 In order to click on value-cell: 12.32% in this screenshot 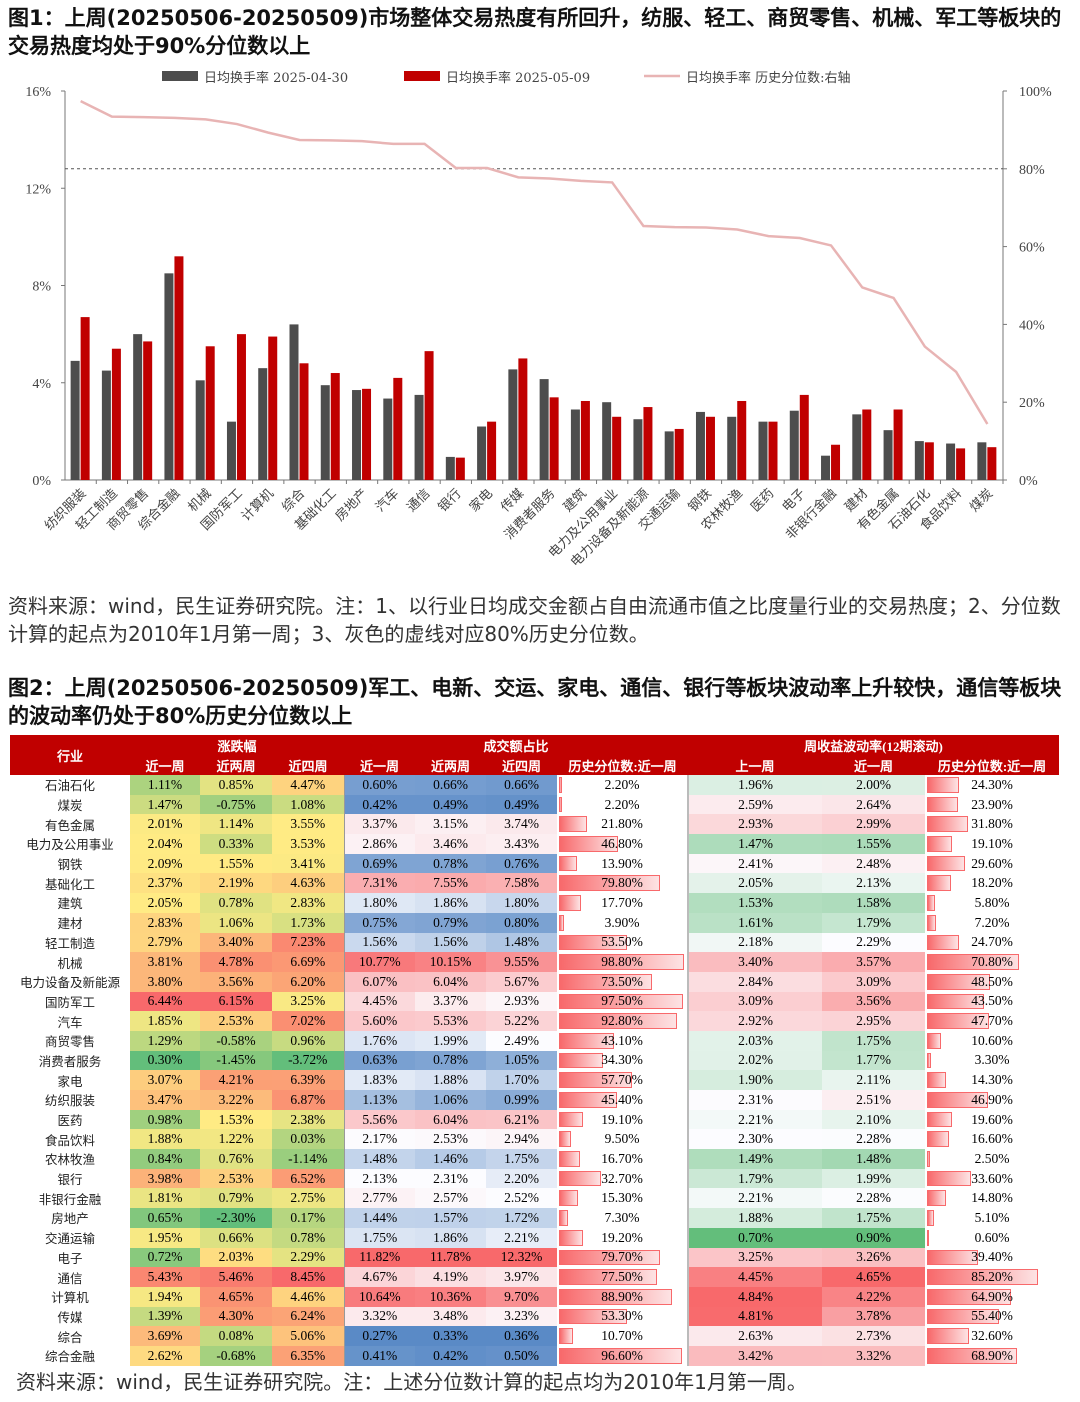, I will do `click(521, 1257)`.